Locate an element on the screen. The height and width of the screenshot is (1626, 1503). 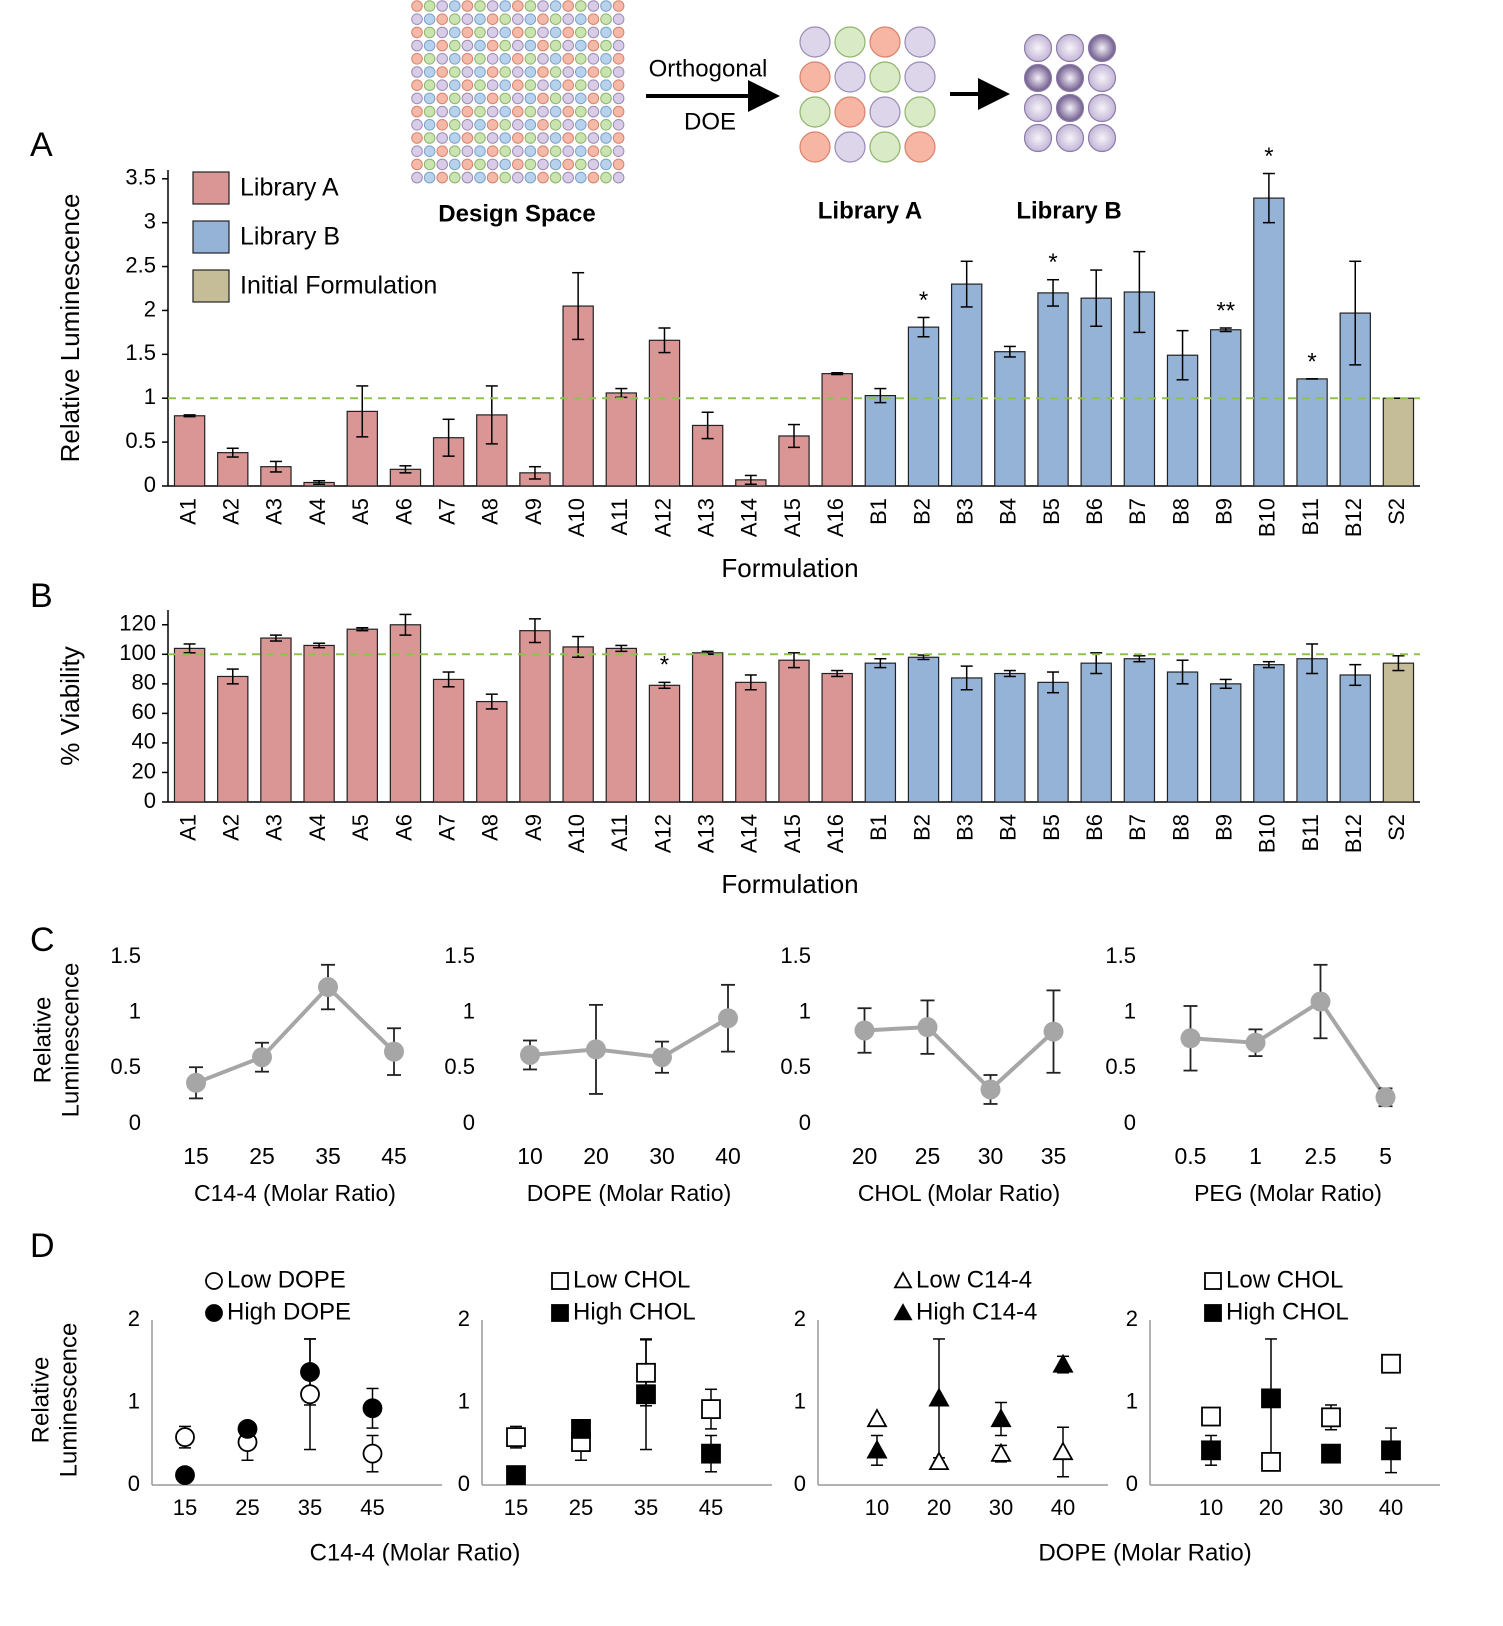
x-tick-label: B2 is located at coordinates (921, 511).